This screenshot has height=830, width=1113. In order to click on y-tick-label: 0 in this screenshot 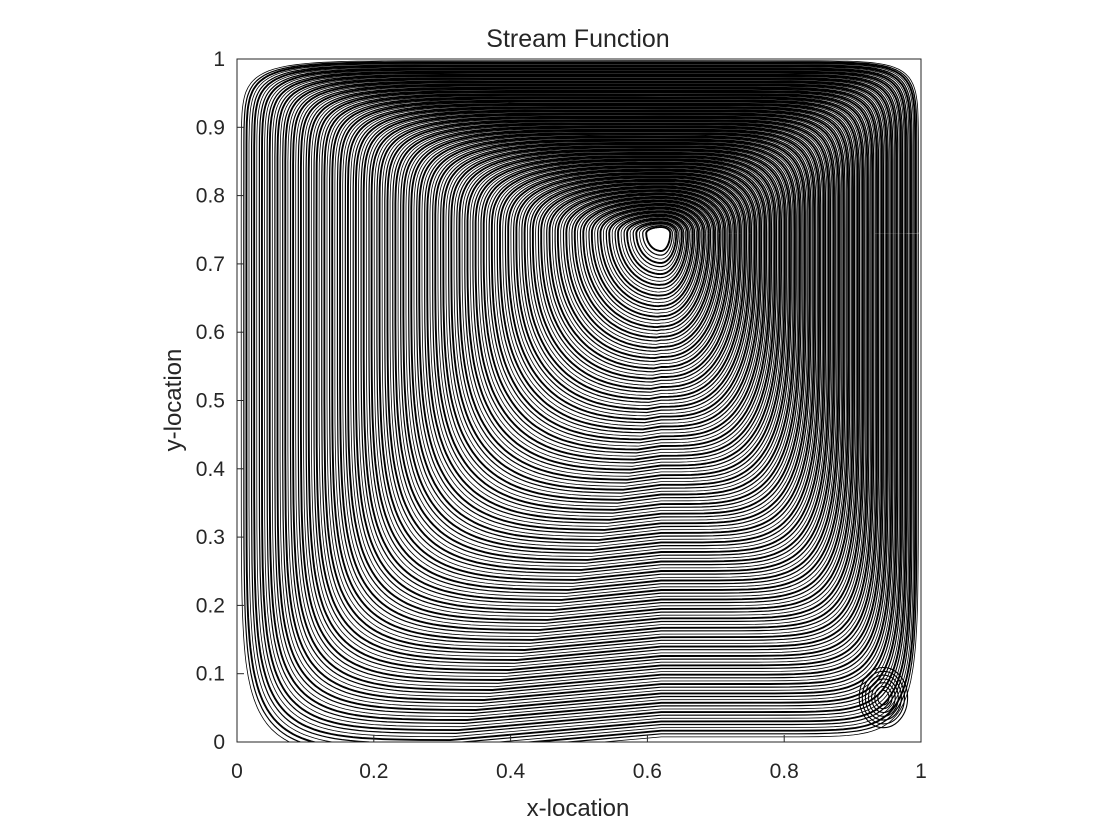, I will do `click(219, 742)`.